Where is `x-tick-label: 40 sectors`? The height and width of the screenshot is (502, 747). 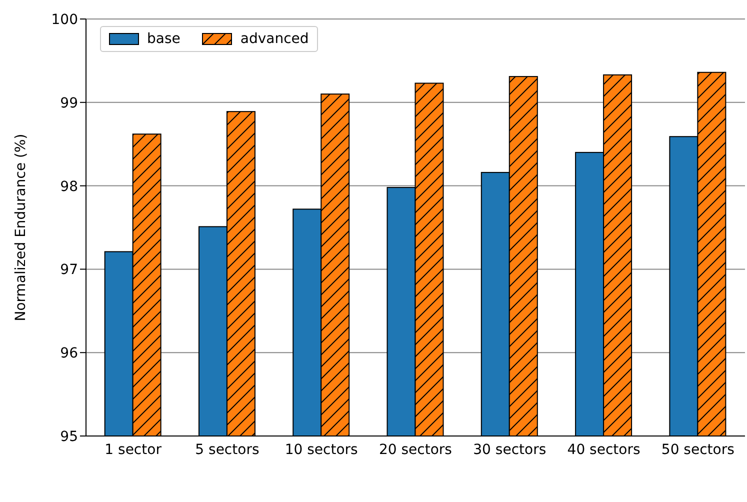
x-tick-label: 40 sectors is located at coordinates (603, 450).